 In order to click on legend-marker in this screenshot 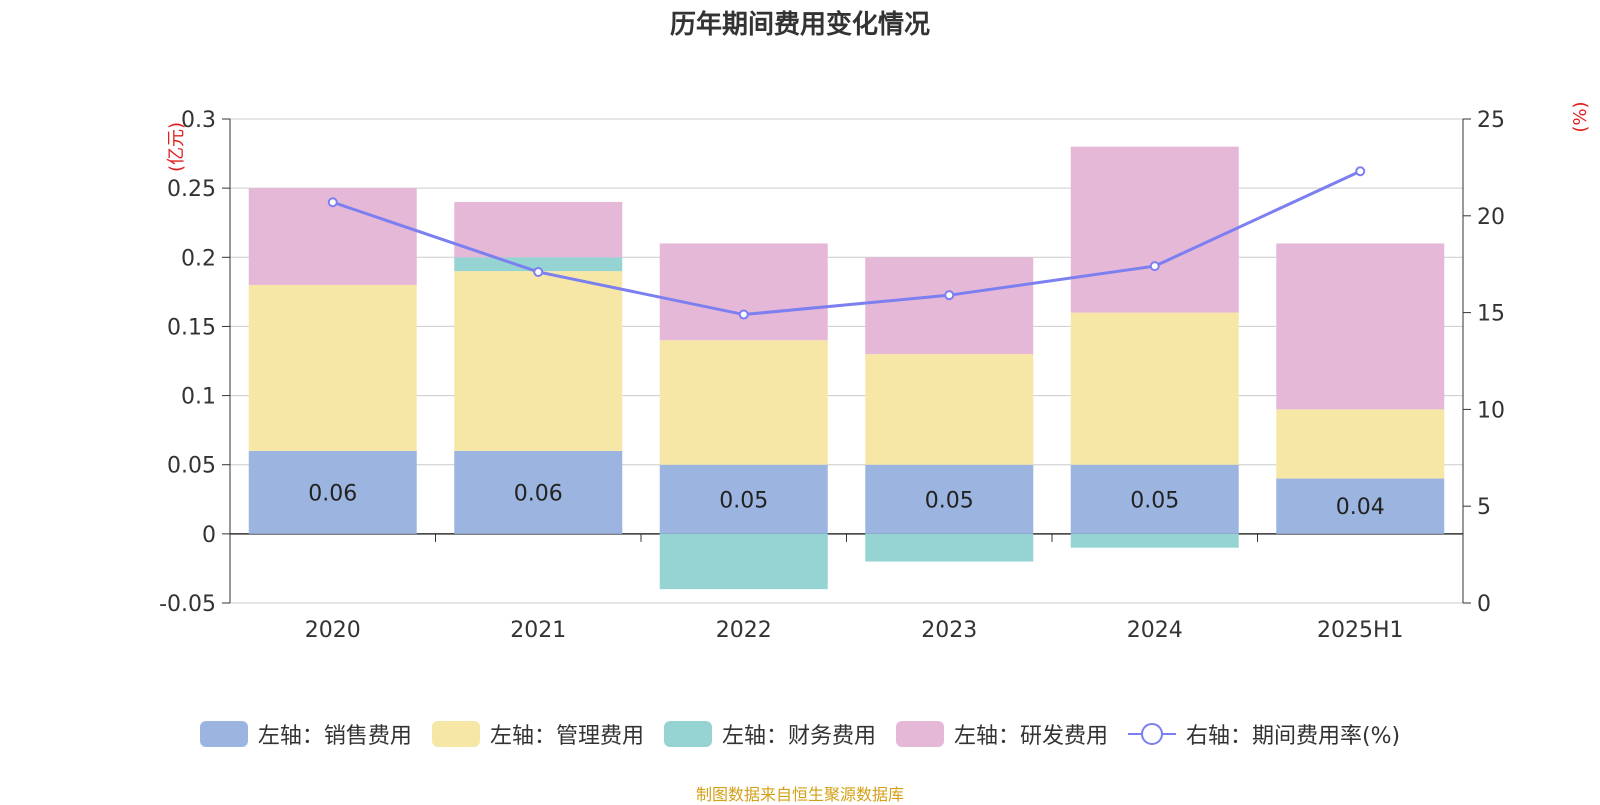, I will do `click(1151, 734)`.